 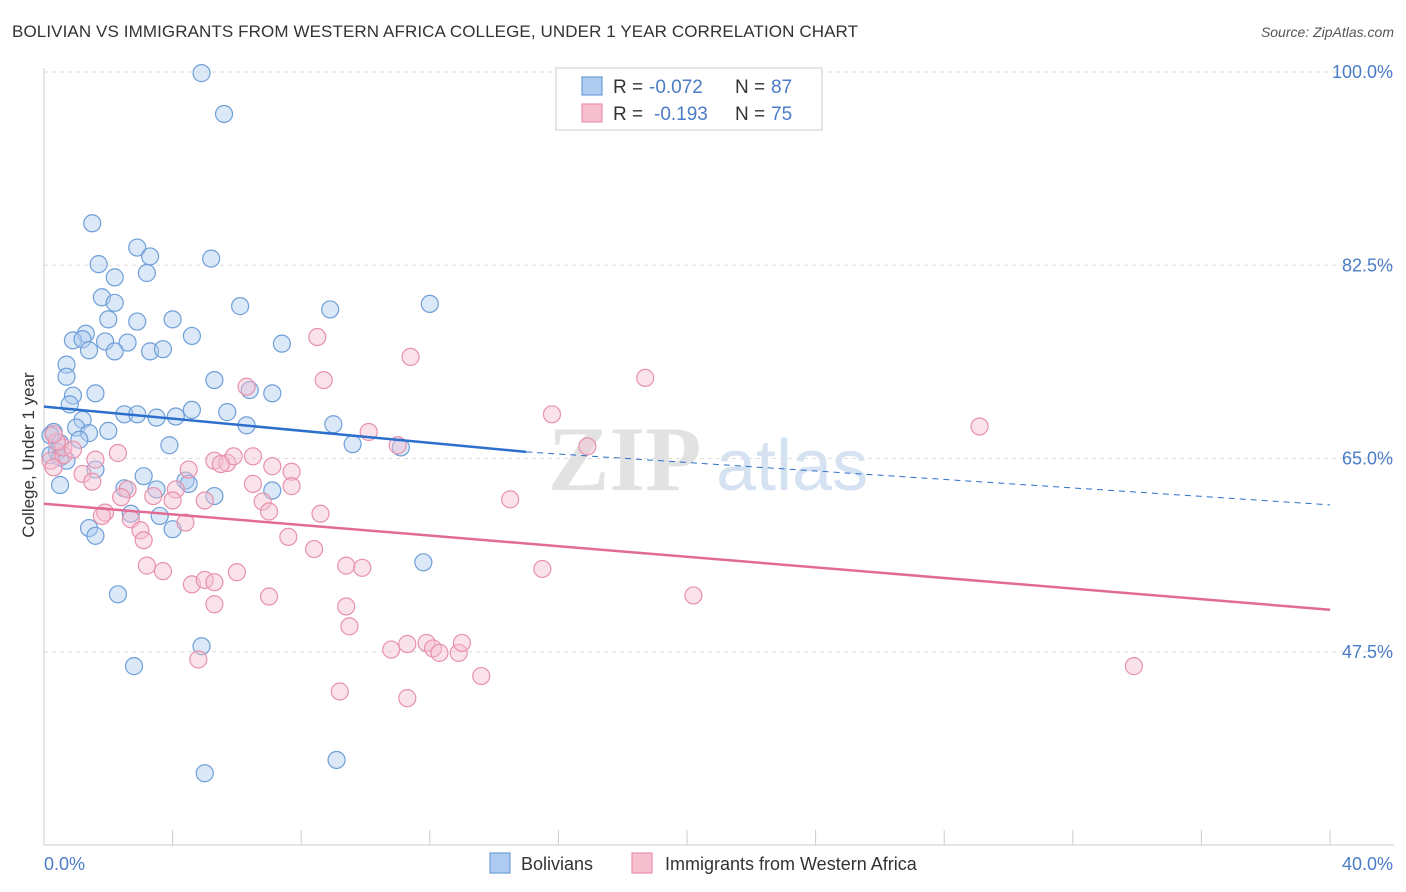 What do you see at coordinates (28, 455) in the screenshot?
I see `y-axis-title: College, Under 1 year` at bounding box center [28, 455].